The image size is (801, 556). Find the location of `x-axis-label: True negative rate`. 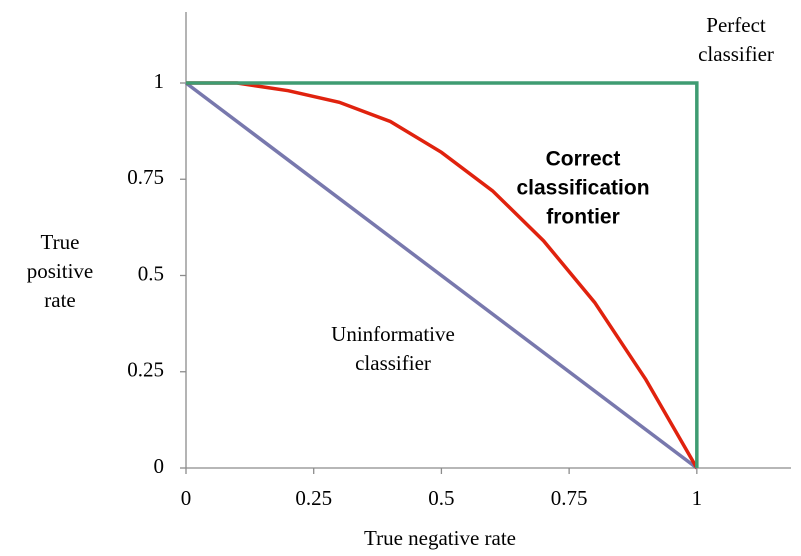

x-axis-label: True negative rate is located at coordinates (440, 538).